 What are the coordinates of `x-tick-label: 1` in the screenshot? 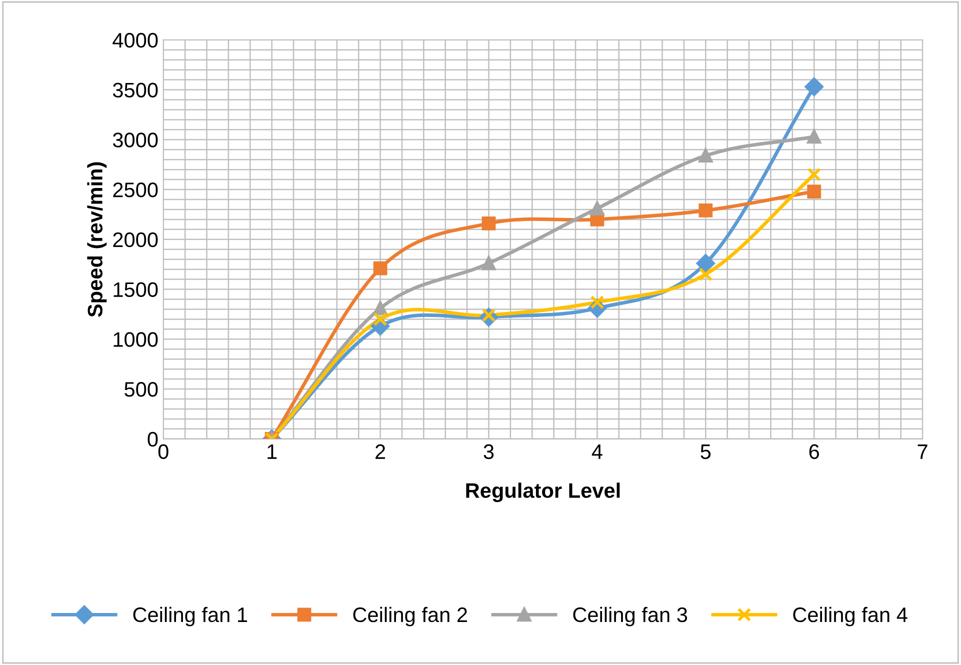 It's located at (272, 451).